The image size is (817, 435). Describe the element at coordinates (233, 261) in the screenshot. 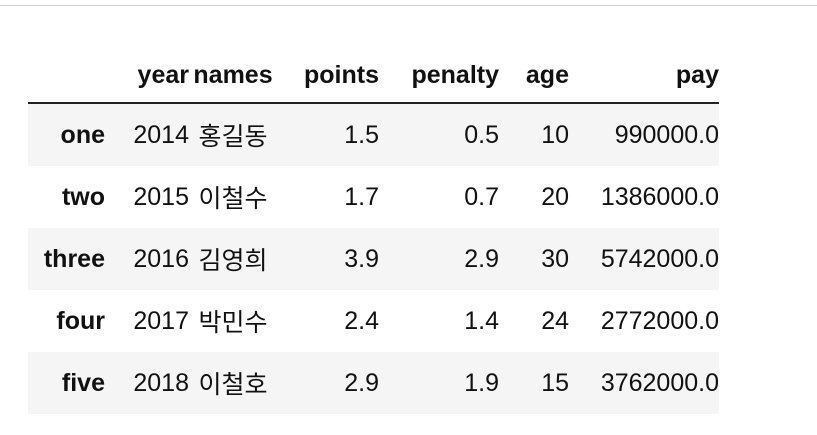

I see `cell-names: 김영희` at that location.